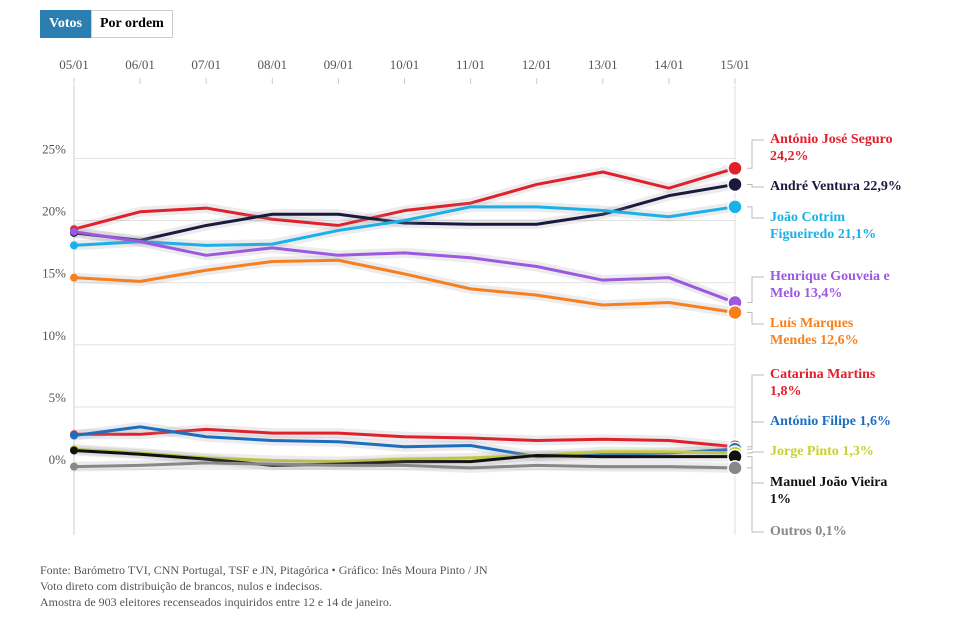  I want to click on end-label: António Filipe 1,6%, so click(836, 421).